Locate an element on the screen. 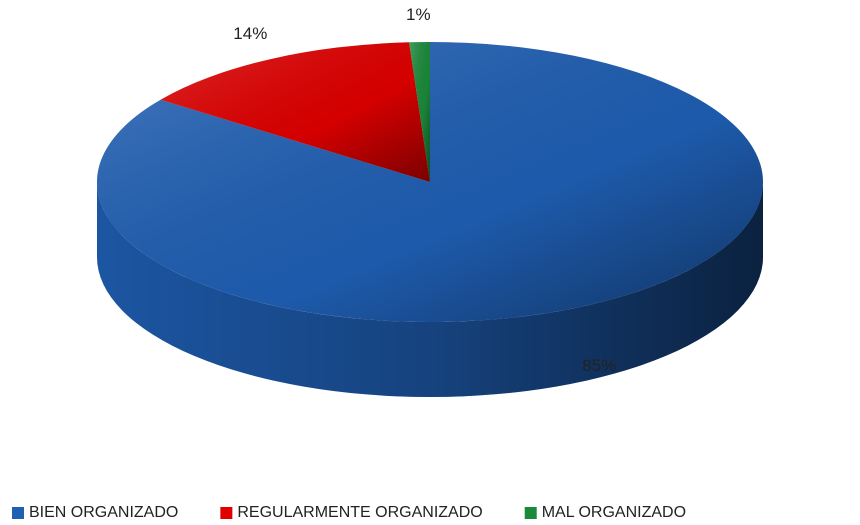  legend-label: REGULARMENTE ORGANIZADO is located at coordinates (359, 512).